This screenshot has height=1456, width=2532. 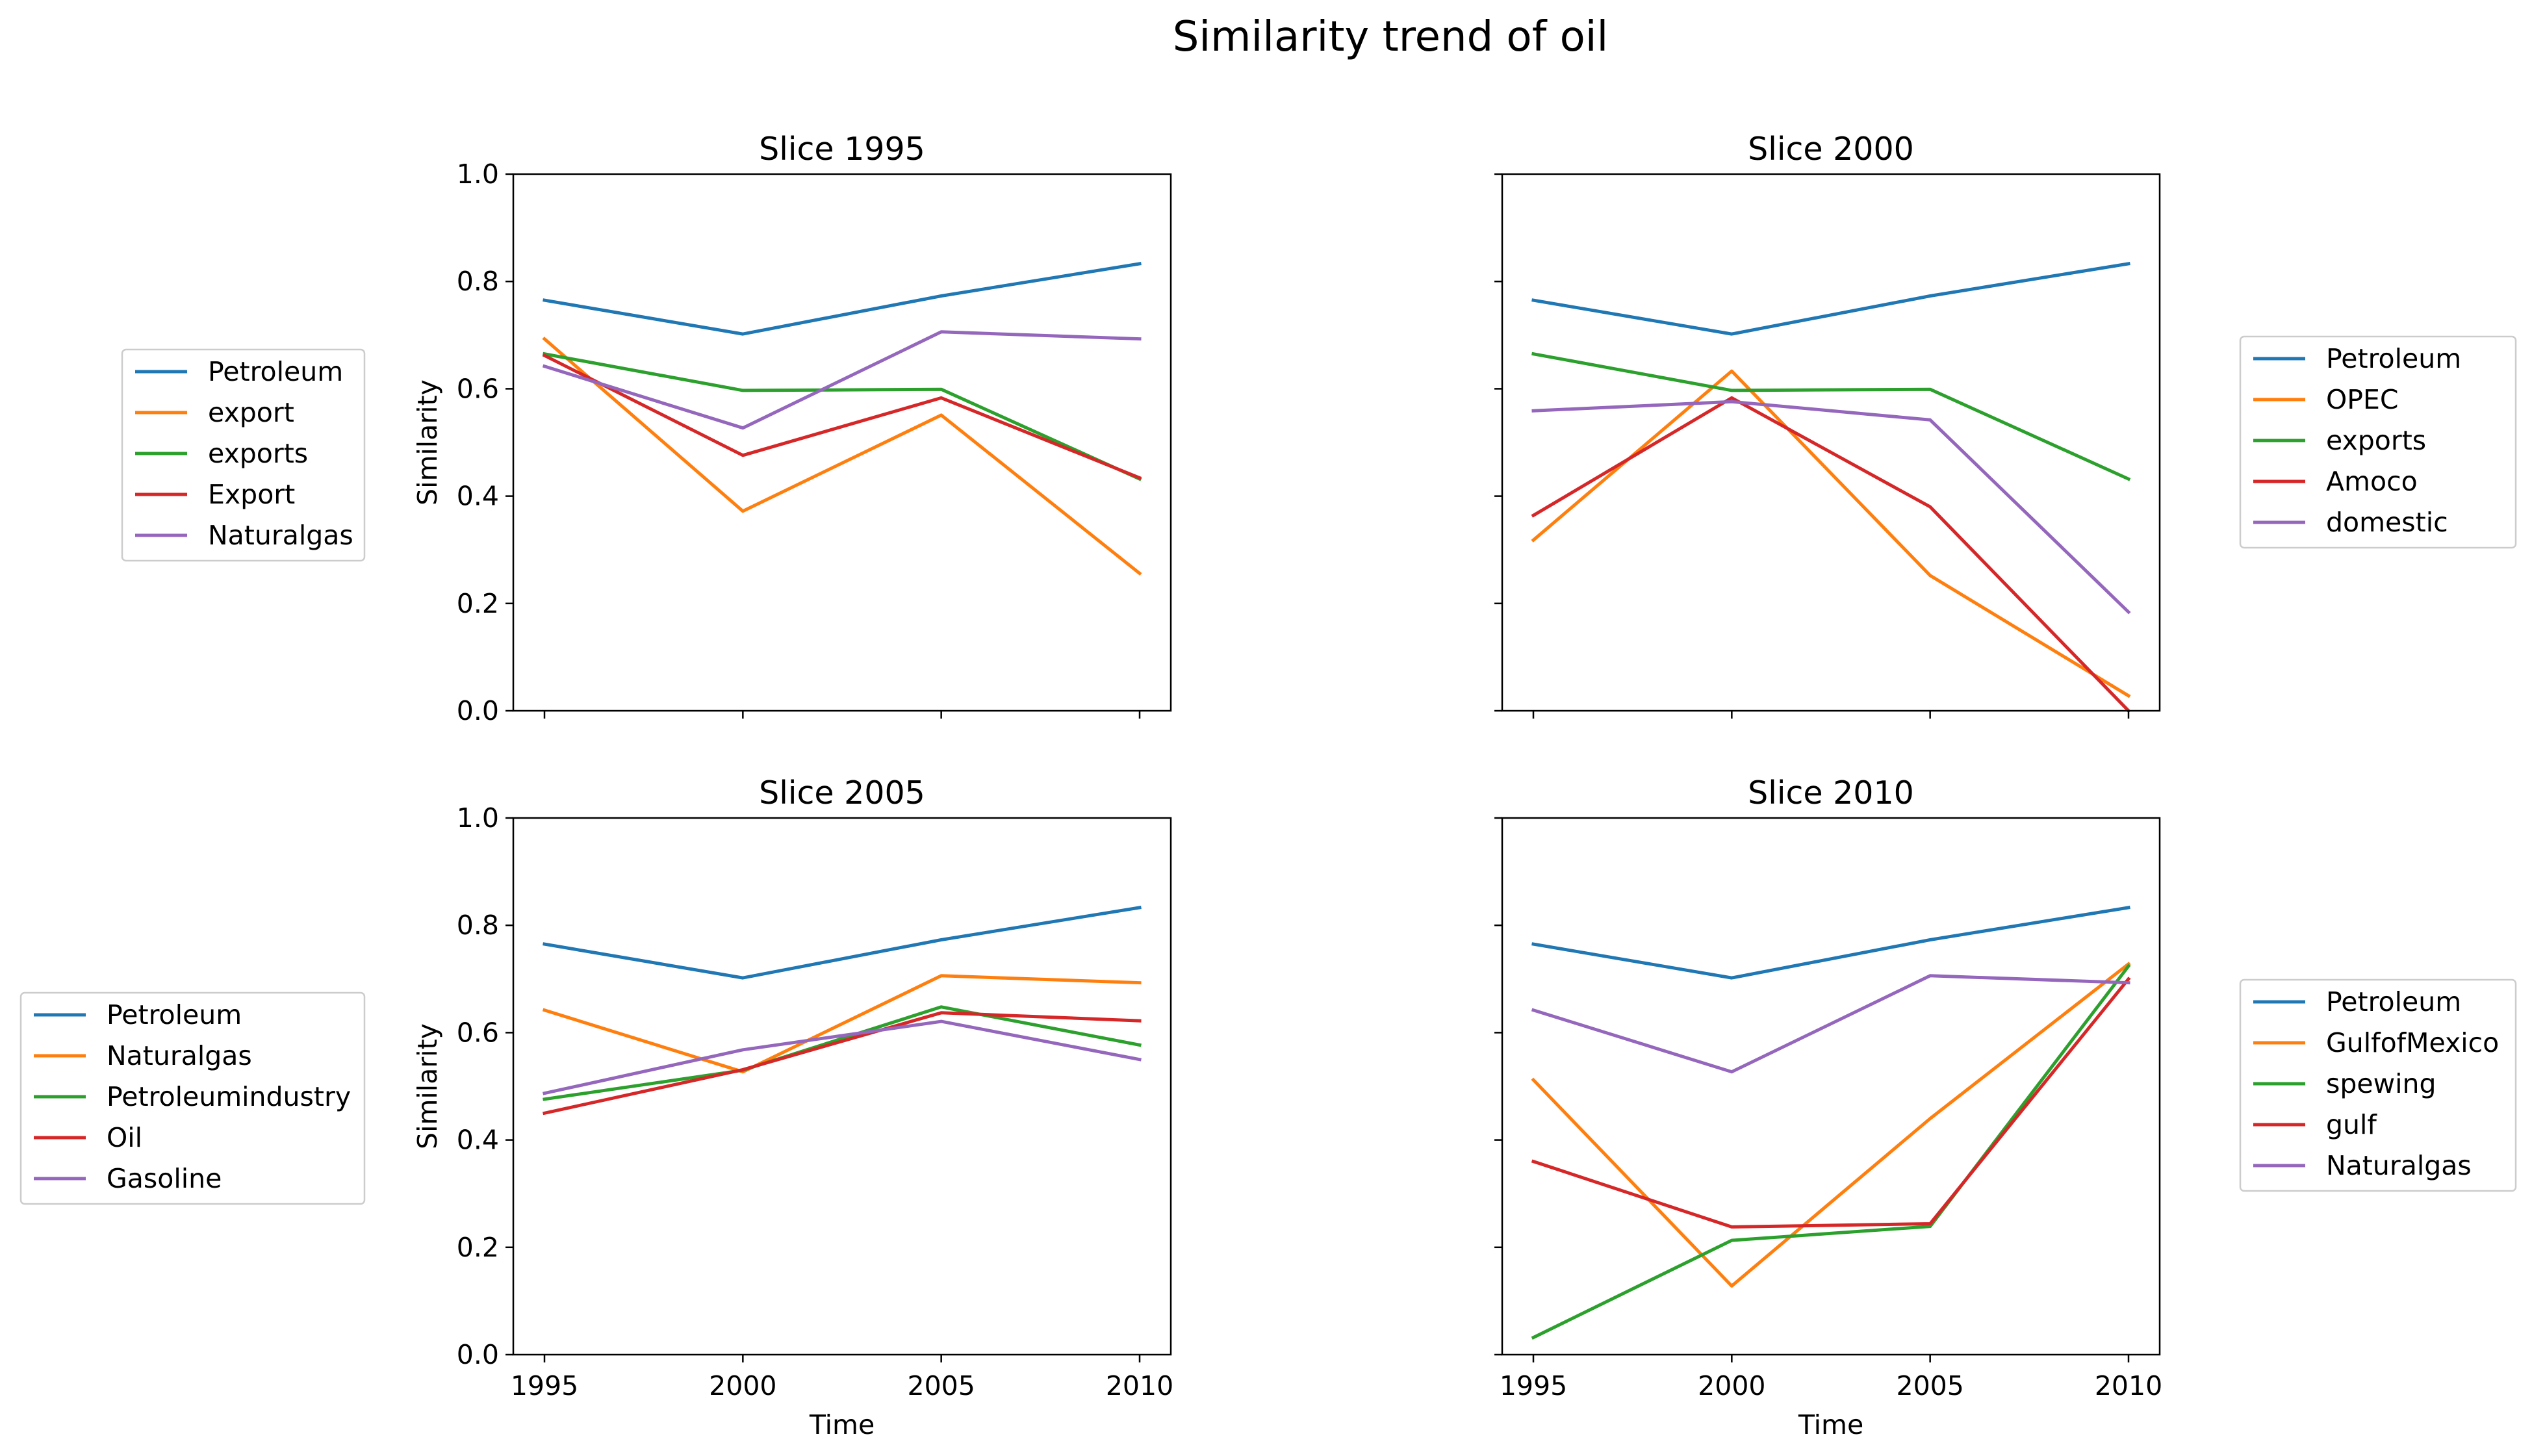 I want to click on legend-label: Gasoline, so click(x=164, y=1179).